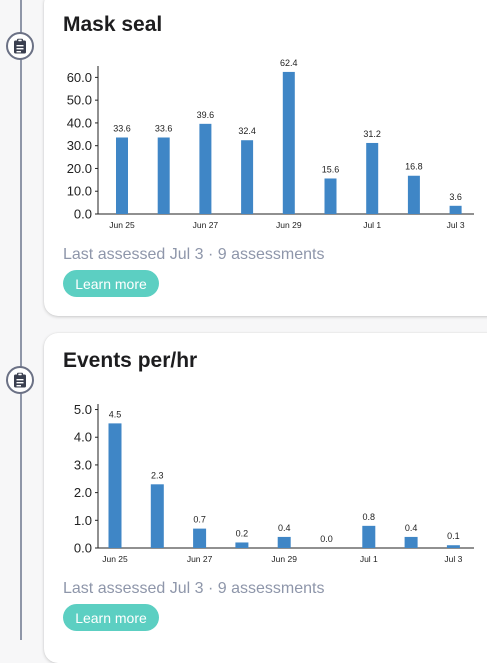 The image size is (487, 663). Describe the element at coordinates (83, 464) in the screenshot. I see `y-tick-label: 3.0` at that location.